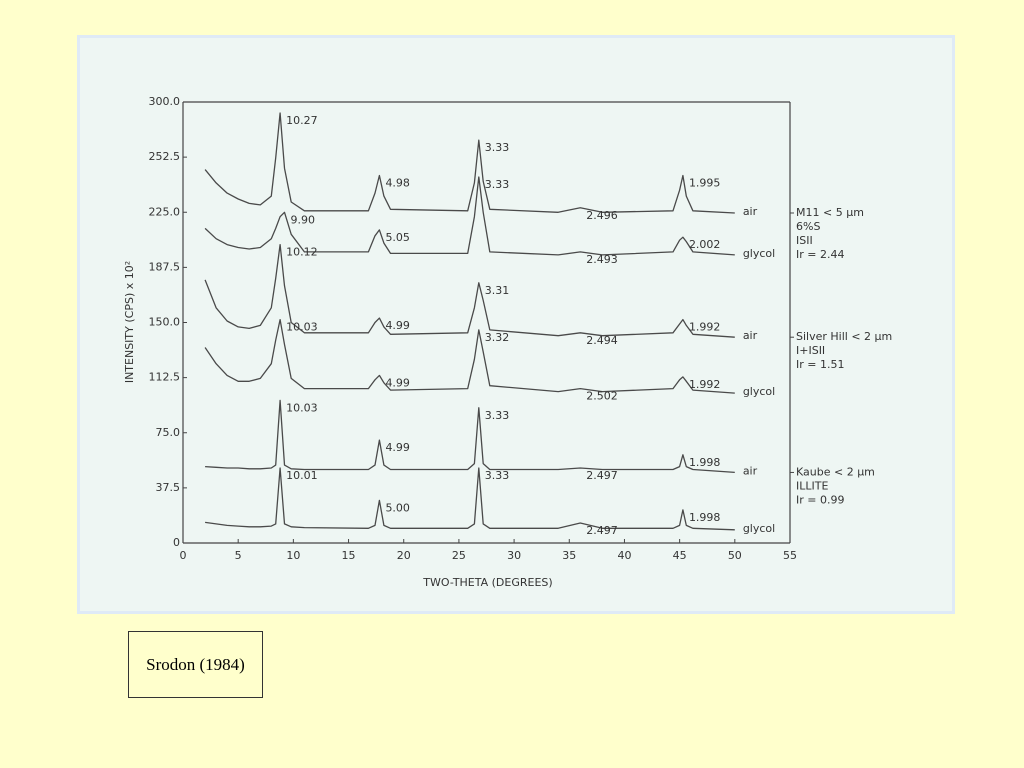 This screenshot has height=768, width=1024. What do you see at coordinates (569, 555) in the screenshot?
I see `x-tick-label: 35` at bounding box center [569, 555].